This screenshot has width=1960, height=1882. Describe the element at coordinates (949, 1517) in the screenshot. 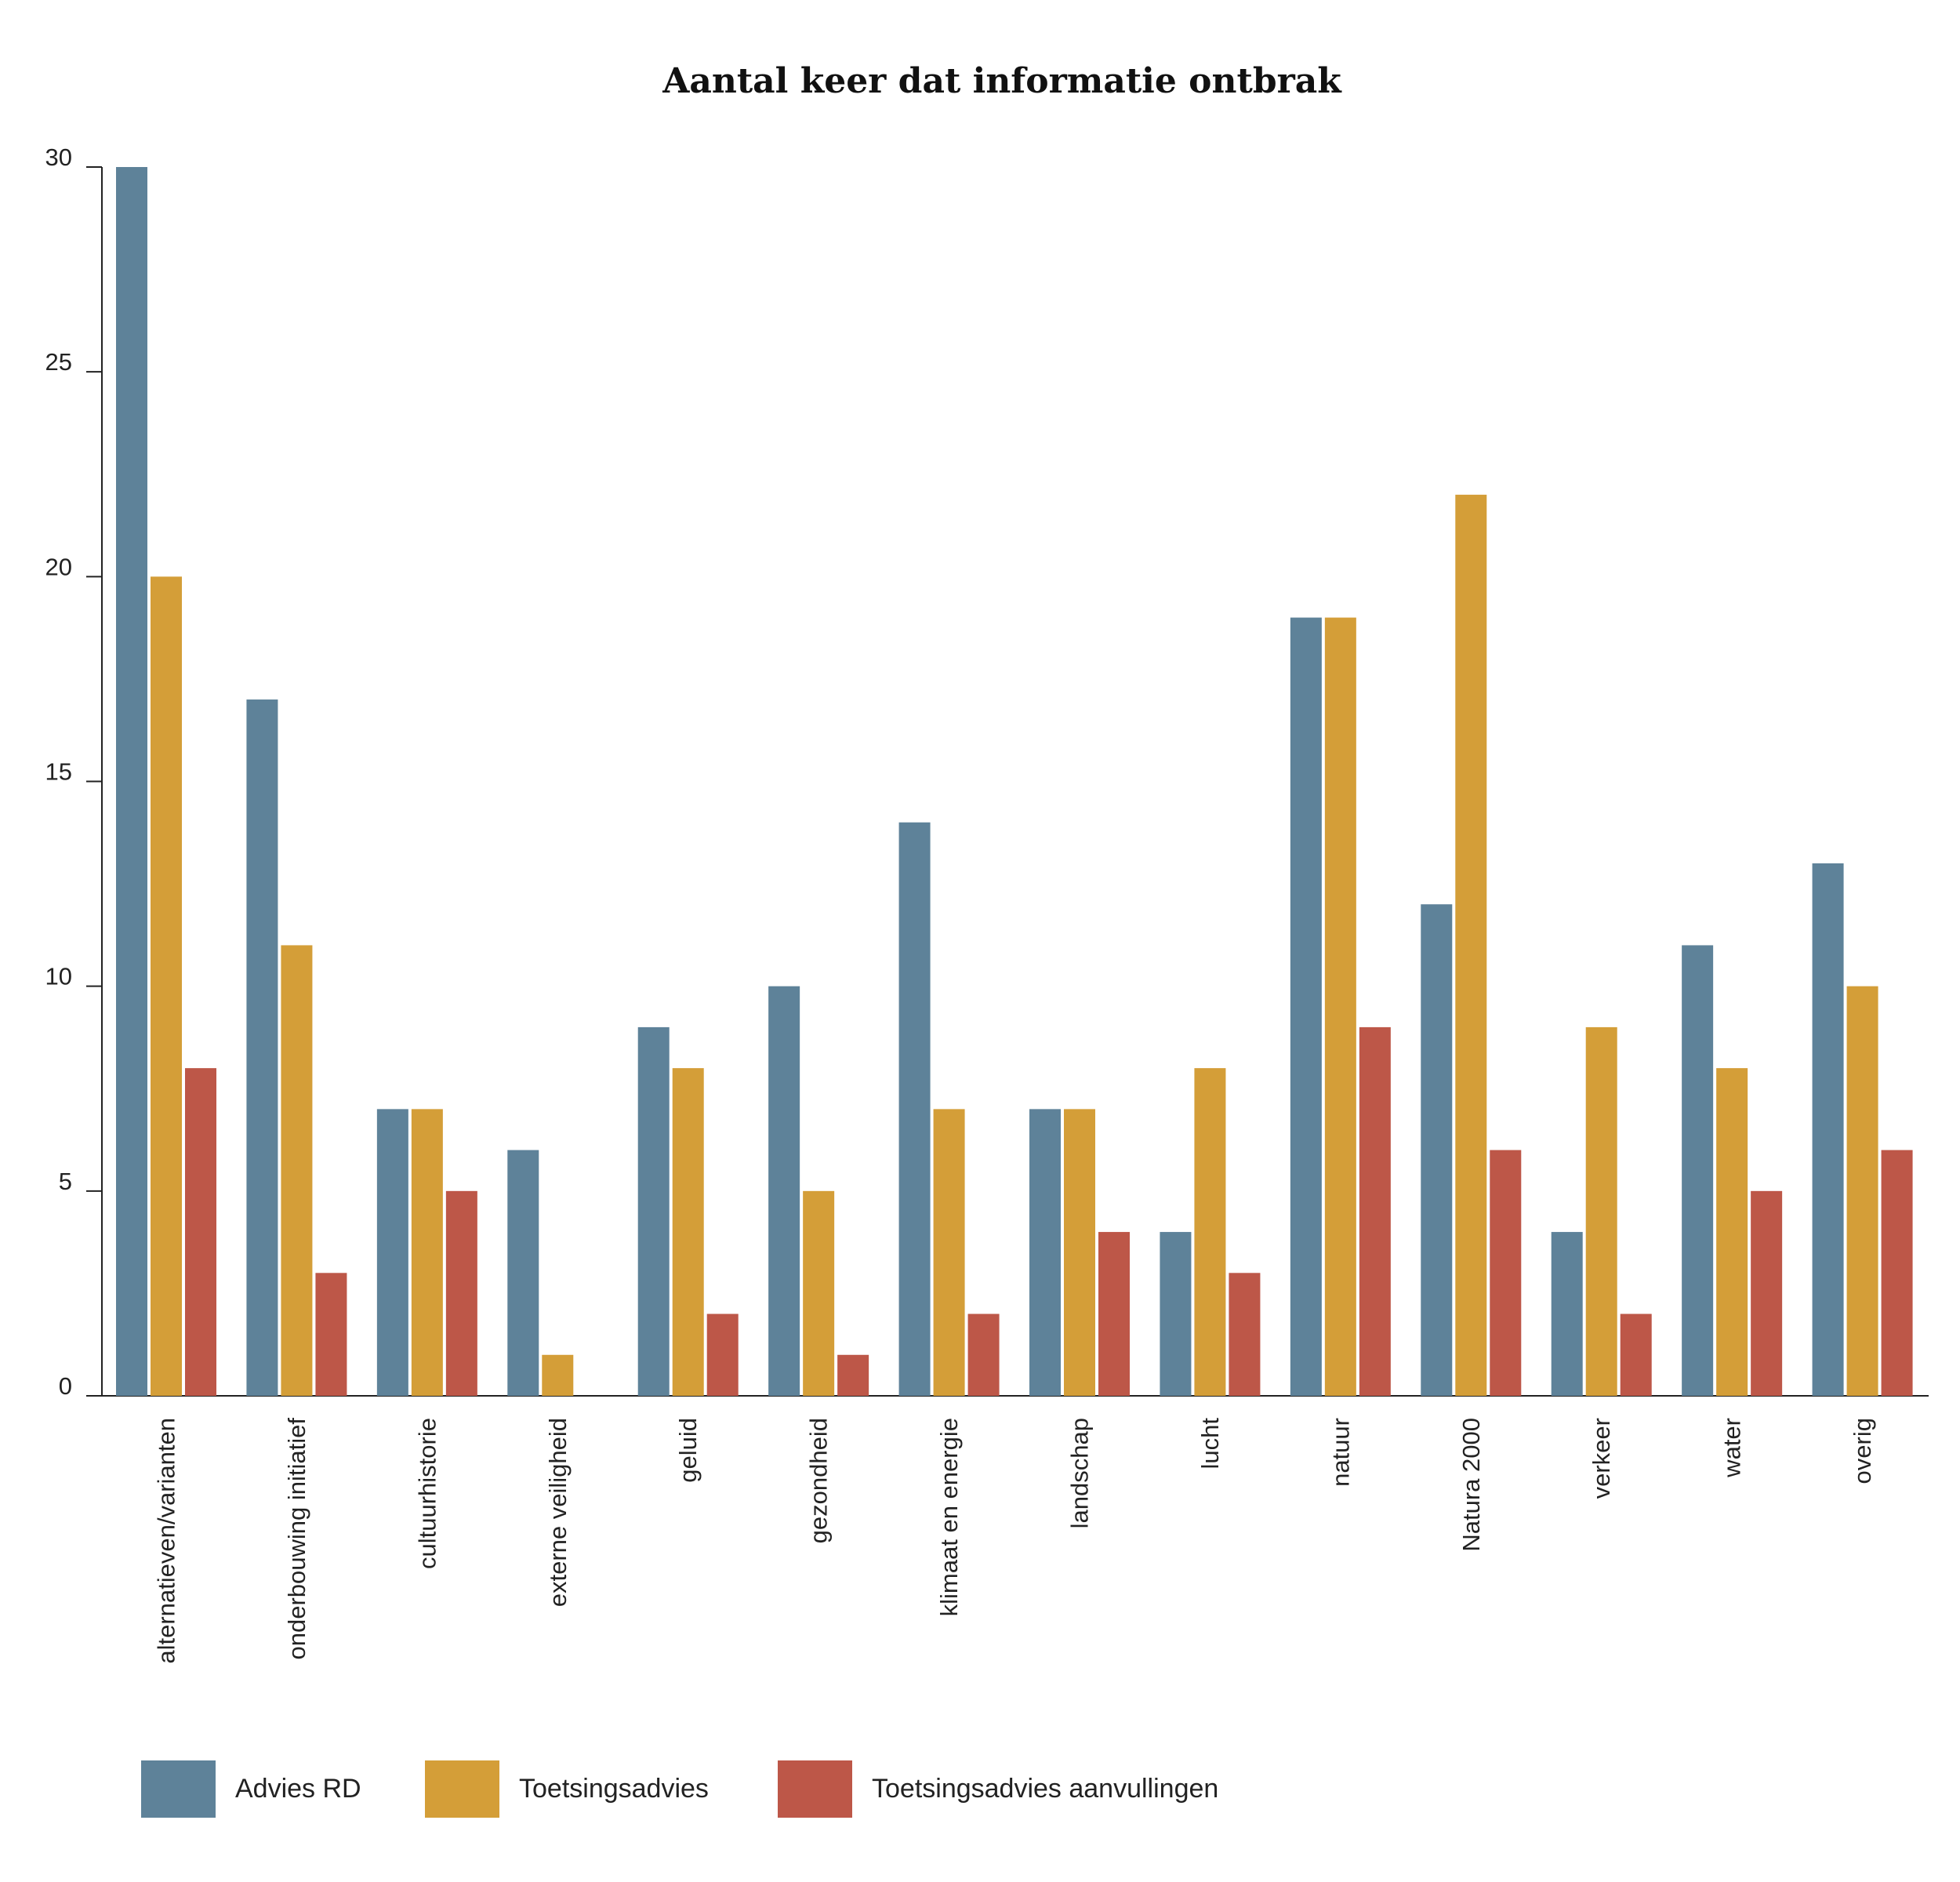

I see `category-label: klimaat en energie` at that location.